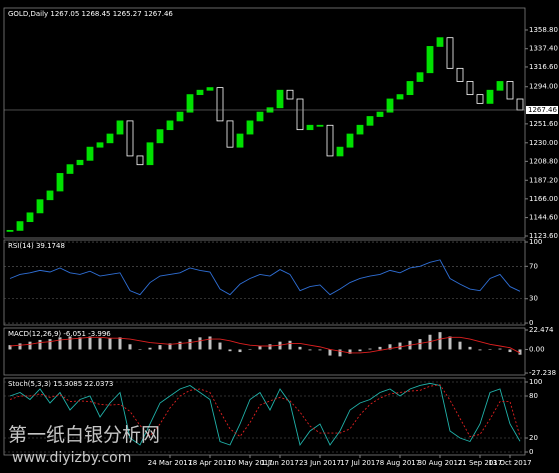 This screenshot has height=473, width=559. What do you see at coordinates (320, 463) in the screenshot?
I see `x-tick-label: 23 Jun 2017` at bounding box center [320, 463].